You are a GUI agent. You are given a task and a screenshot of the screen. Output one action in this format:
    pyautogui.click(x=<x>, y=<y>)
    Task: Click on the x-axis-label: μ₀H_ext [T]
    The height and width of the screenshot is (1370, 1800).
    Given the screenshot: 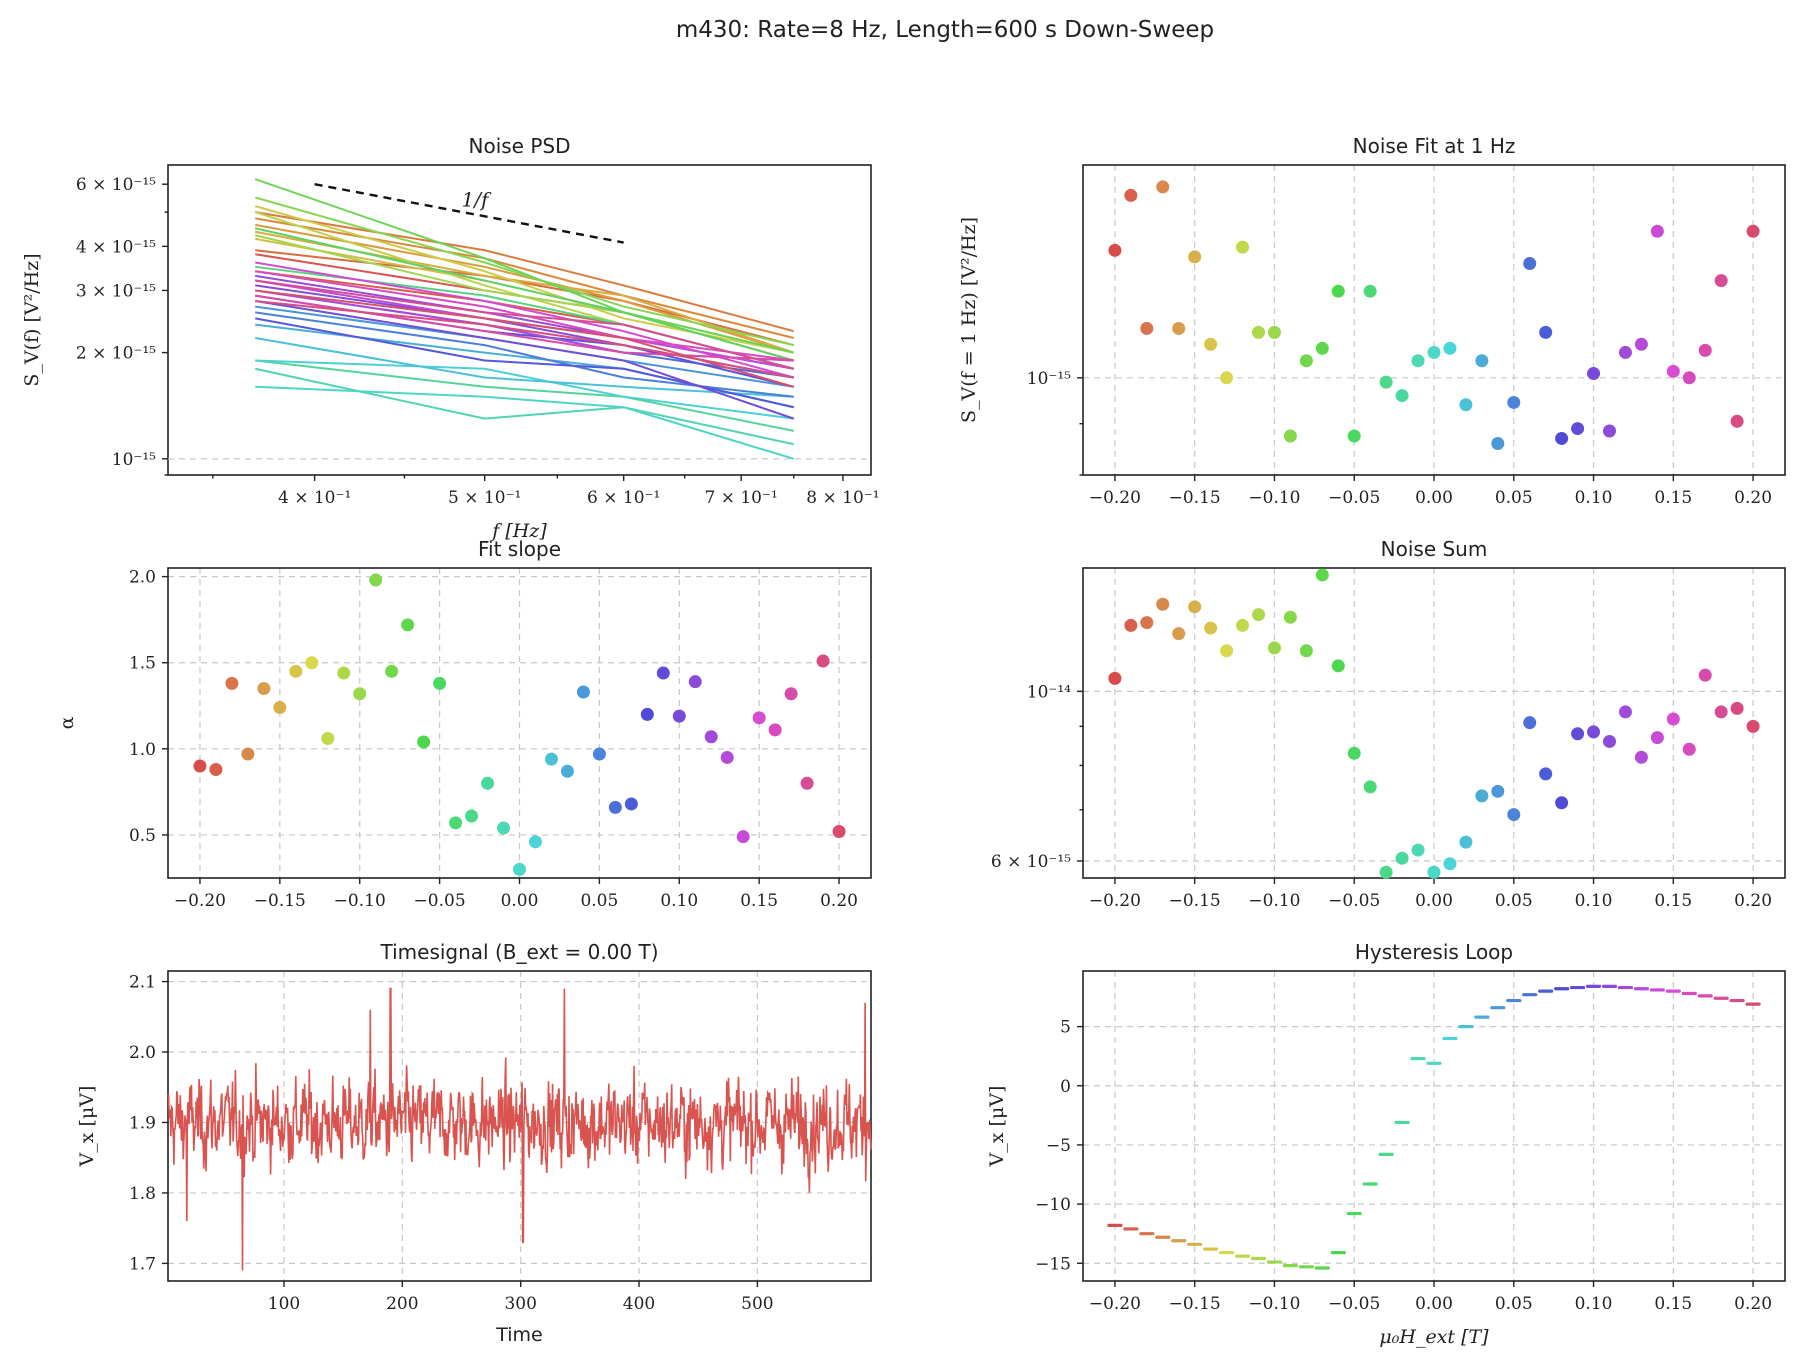 What is the action you would take?
    pyautogui.click(x=1434, y=1337)
    